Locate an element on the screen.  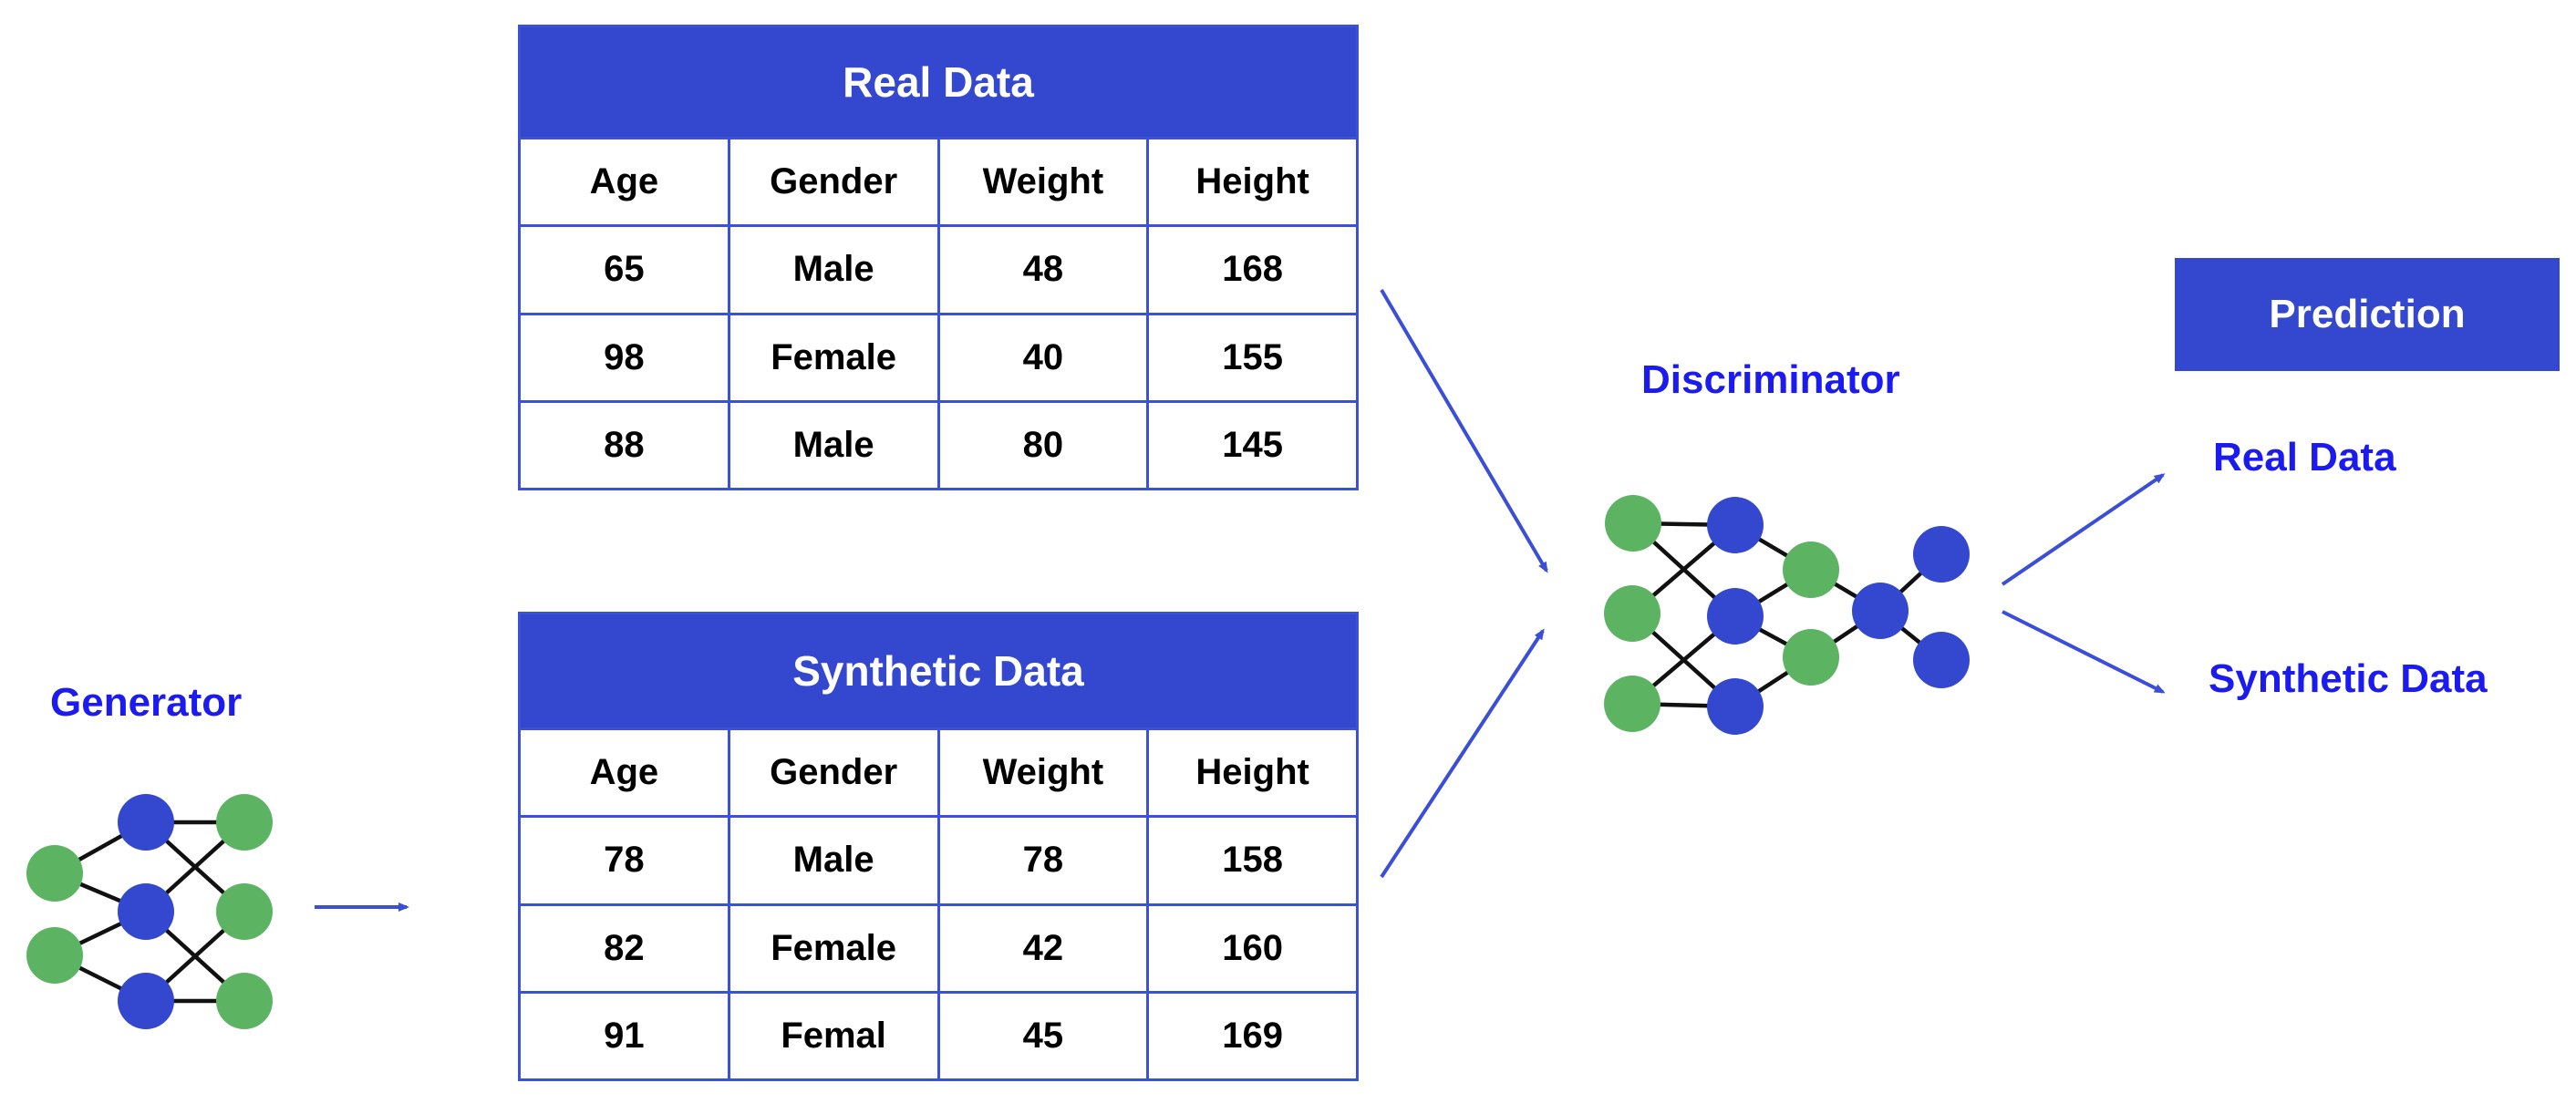
synthetic-to-discriminator-arrow-icon is located at coordinates (1462, 753).